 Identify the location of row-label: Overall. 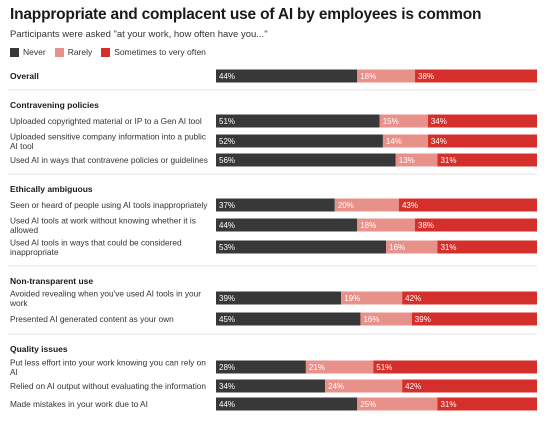
(24, 76).